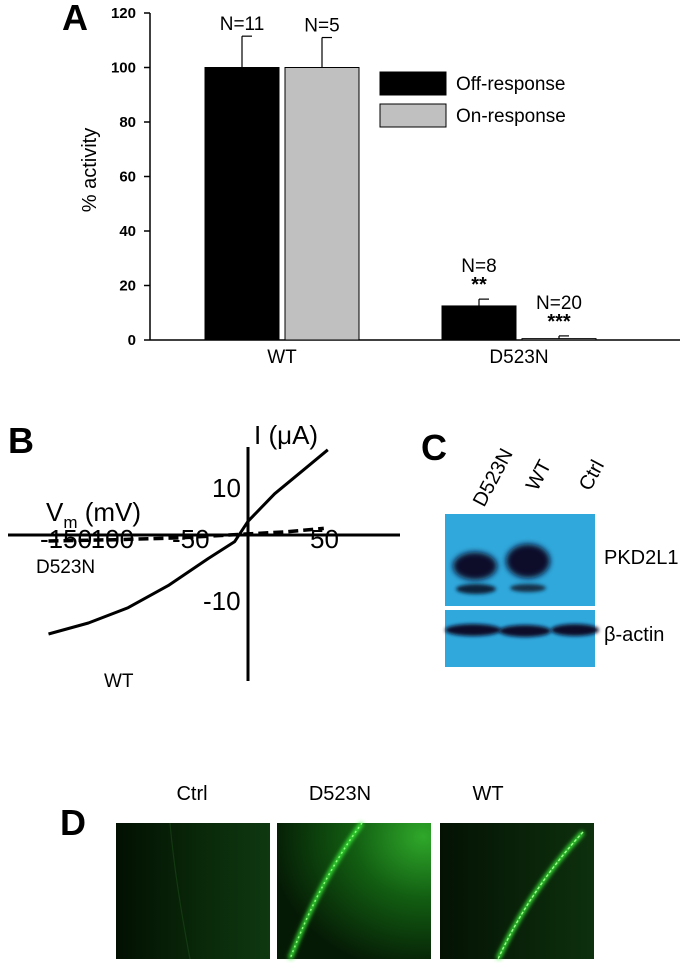  What do you see at coordinates (511, 116) in the screenshot?
I see `legend-label: On-response` at bounding box center [511, 116].